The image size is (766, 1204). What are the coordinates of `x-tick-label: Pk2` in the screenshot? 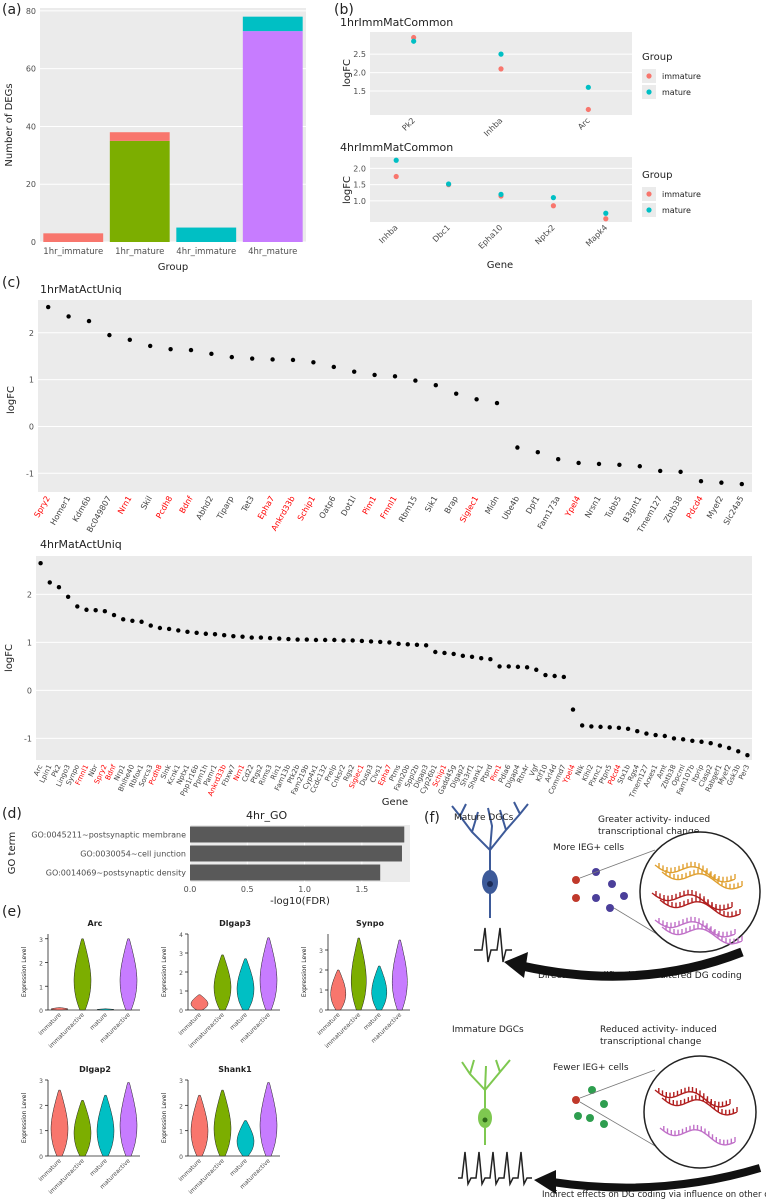 It's located at (408, 124).